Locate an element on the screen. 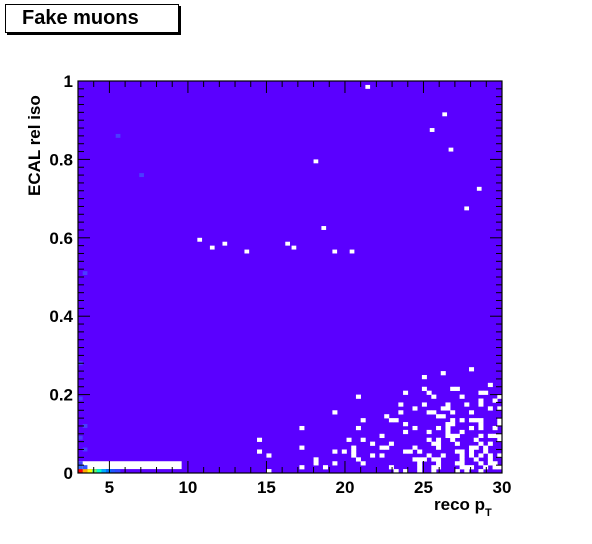 The width and height of the screenshot is (592, 544). y-tick-label: 0 is located at coordinates (68, 473).